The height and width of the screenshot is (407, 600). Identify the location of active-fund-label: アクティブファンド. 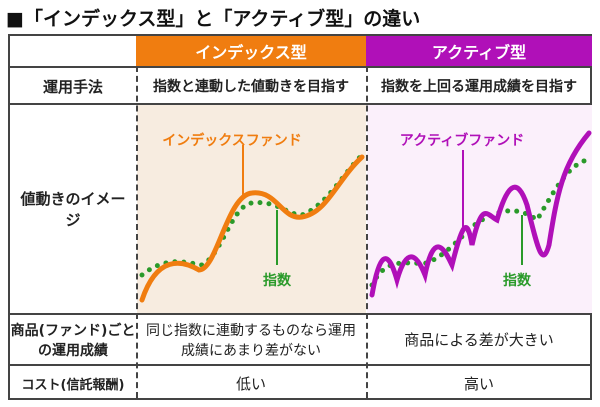
(462, 140).